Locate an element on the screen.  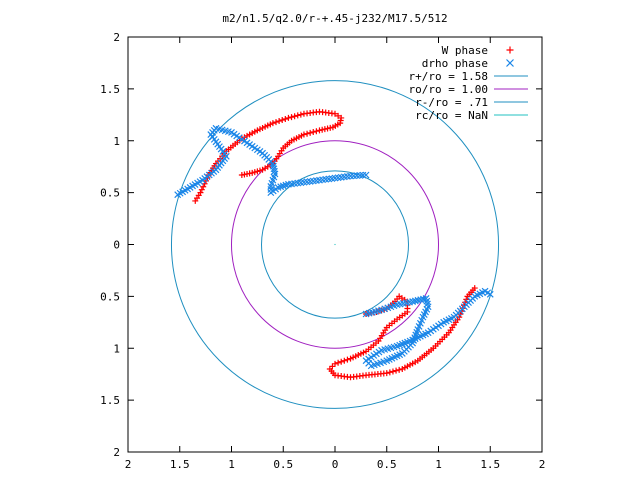
legend-label: drho phase is located at coordinates (455, 63).